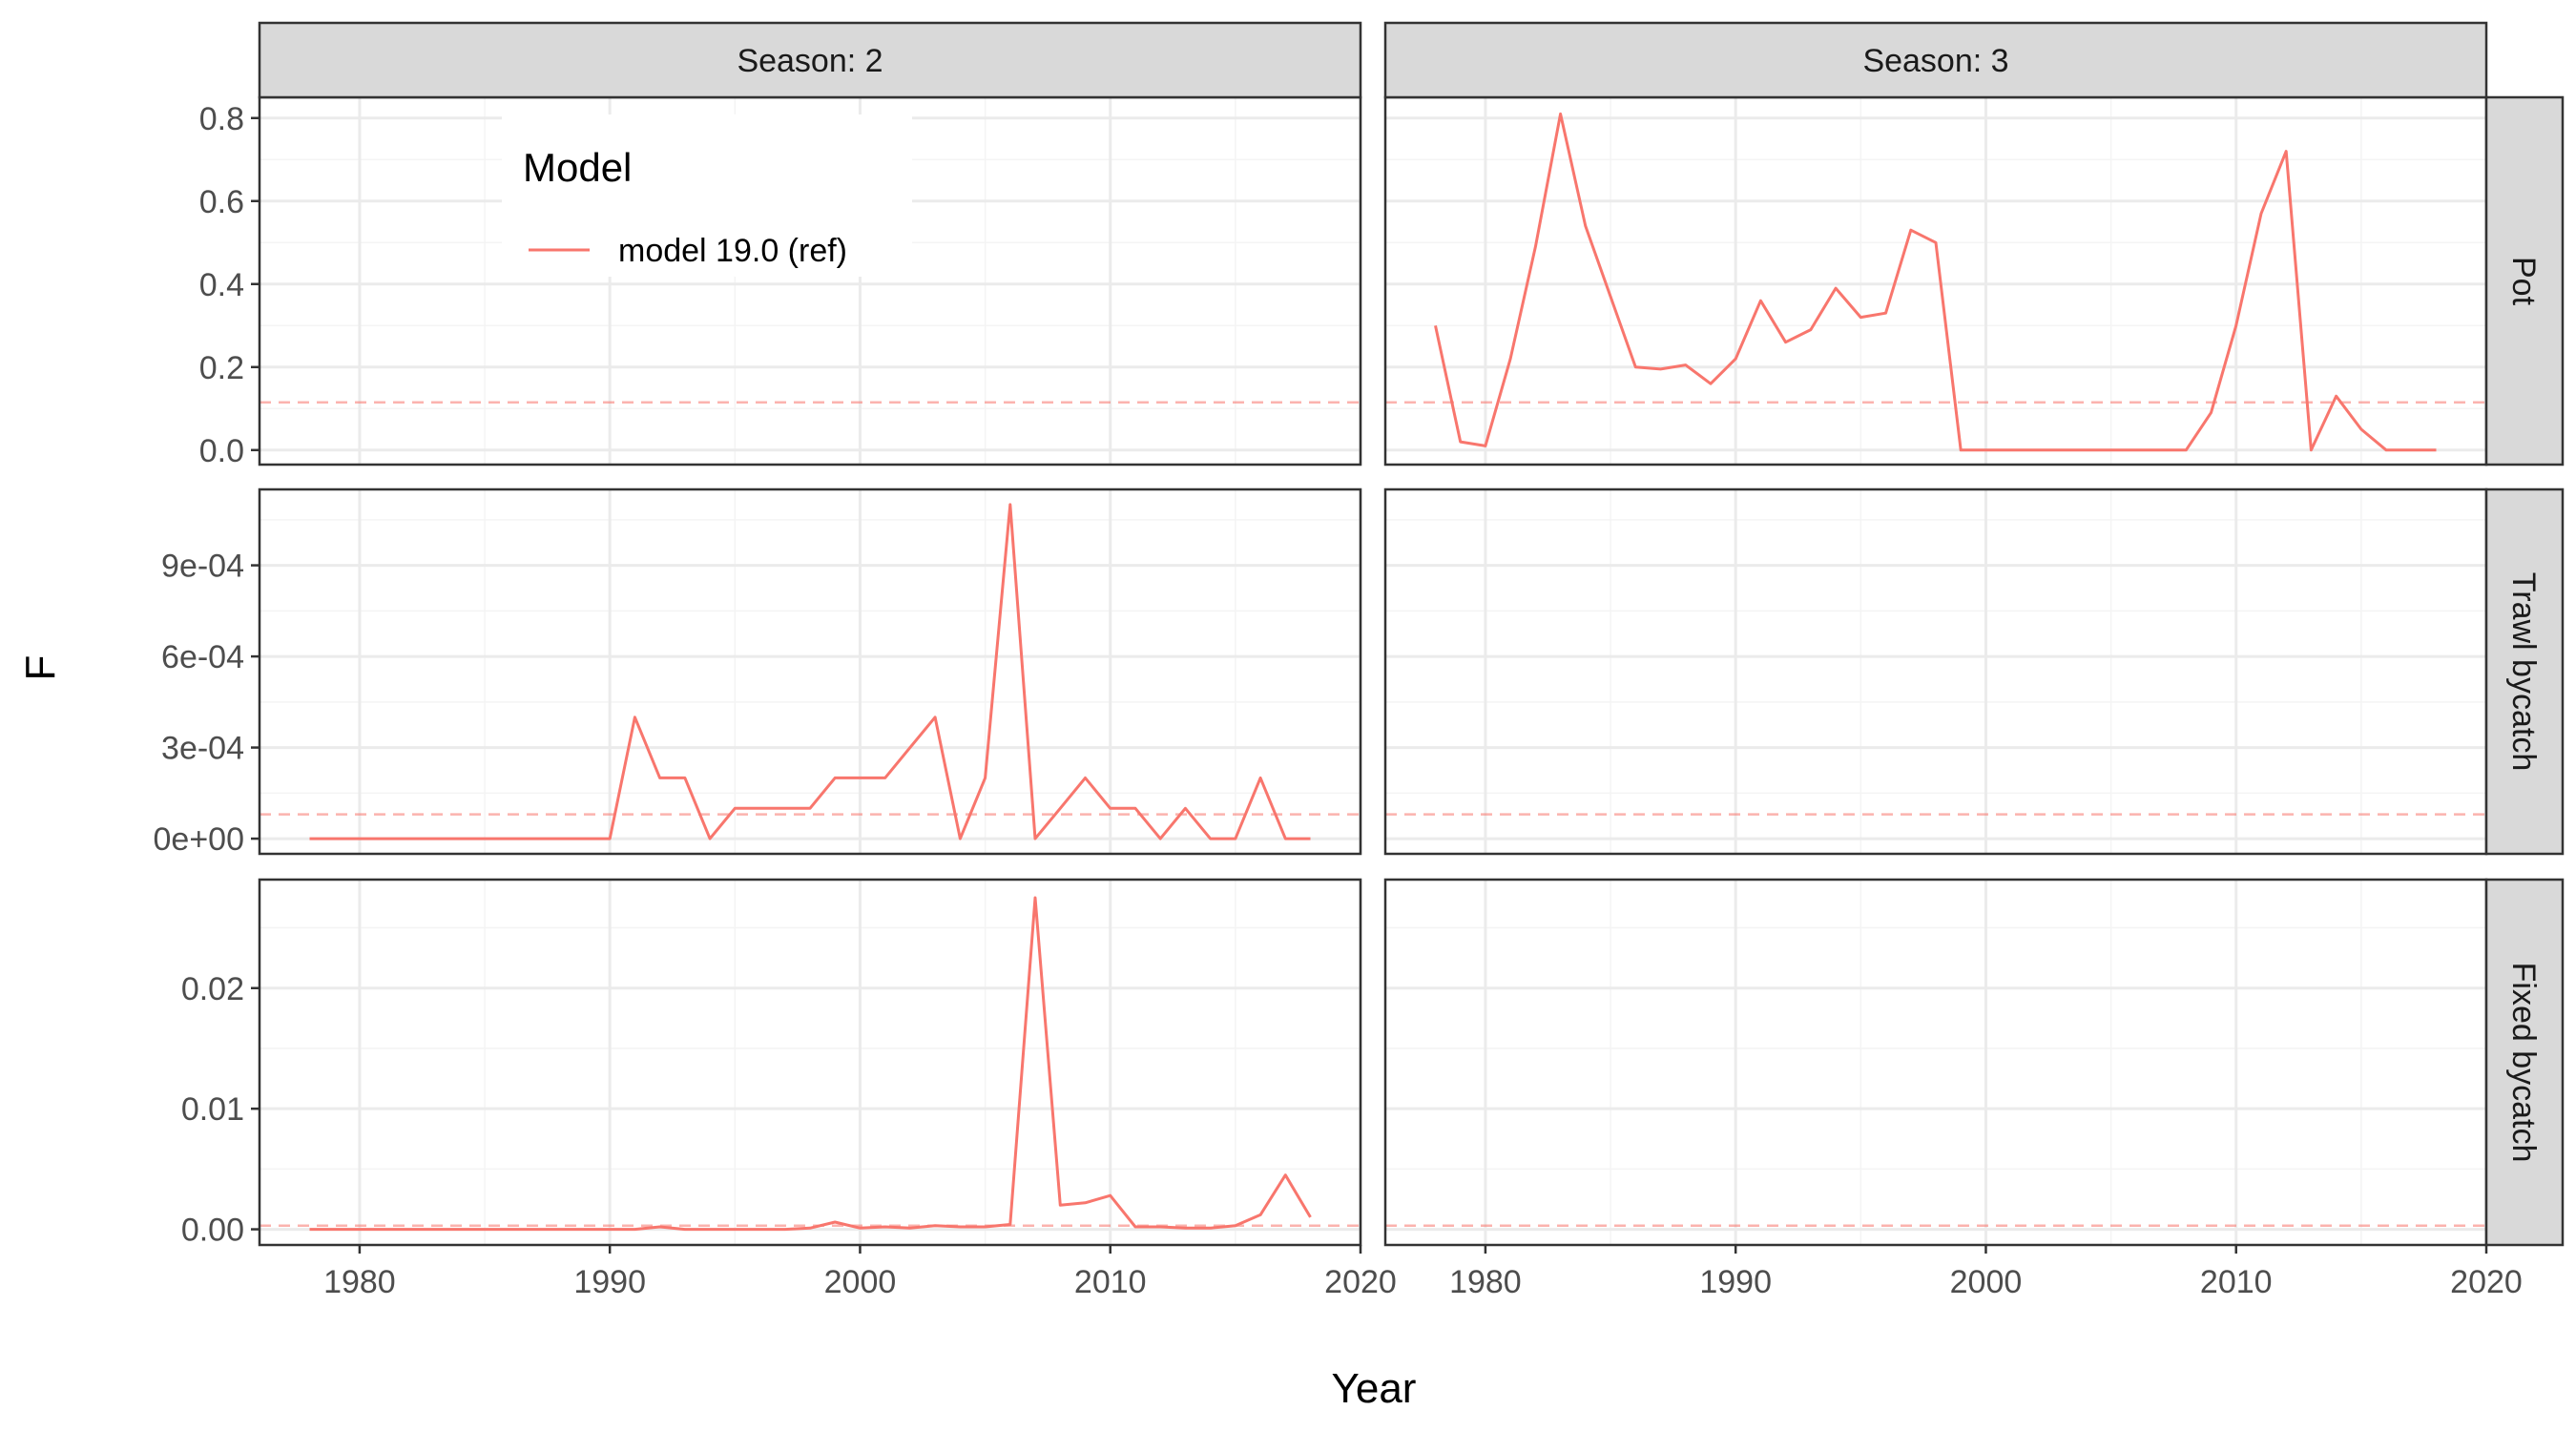  Describe the element at coordinates (707, 195) in the screenshot. I see `legend: Model model 19.0 (ref)` at that location.